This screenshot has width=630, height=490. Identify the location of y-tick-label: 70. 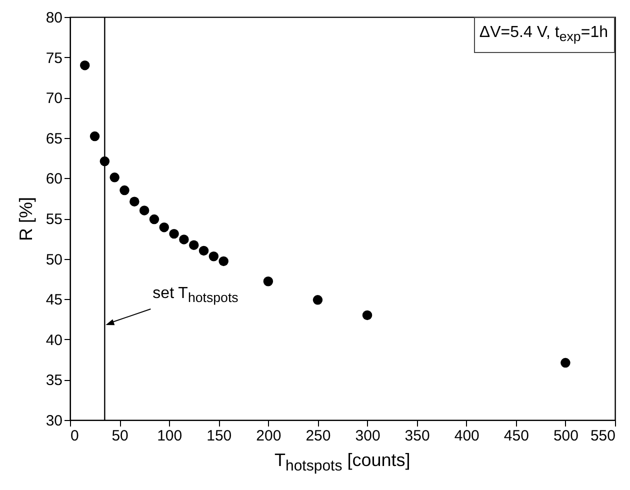
(54, 99).